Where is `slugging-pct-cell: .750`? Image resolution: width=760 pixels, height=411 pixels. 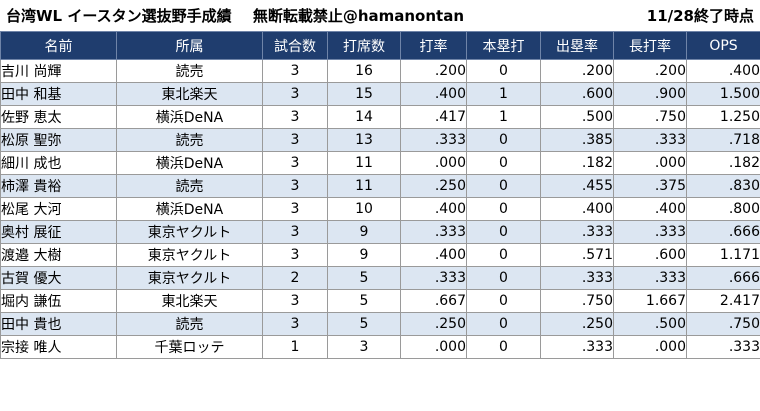
slugging-pct-cell: .750 is located at coordinates (650, 117).